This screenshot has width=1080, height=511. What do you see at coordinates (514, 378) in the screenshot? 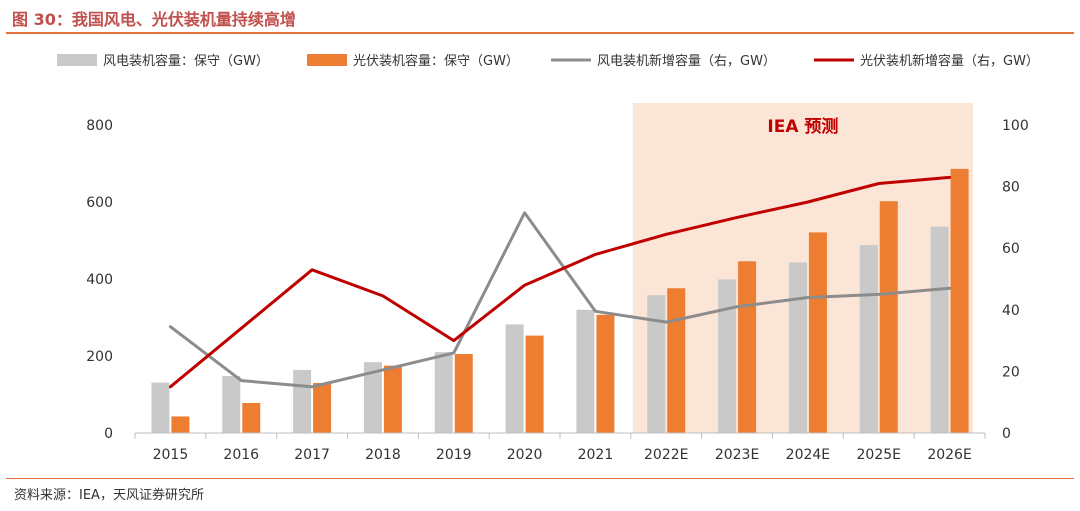
I see `bar-wind-2020` at bounding box center [514, 378].